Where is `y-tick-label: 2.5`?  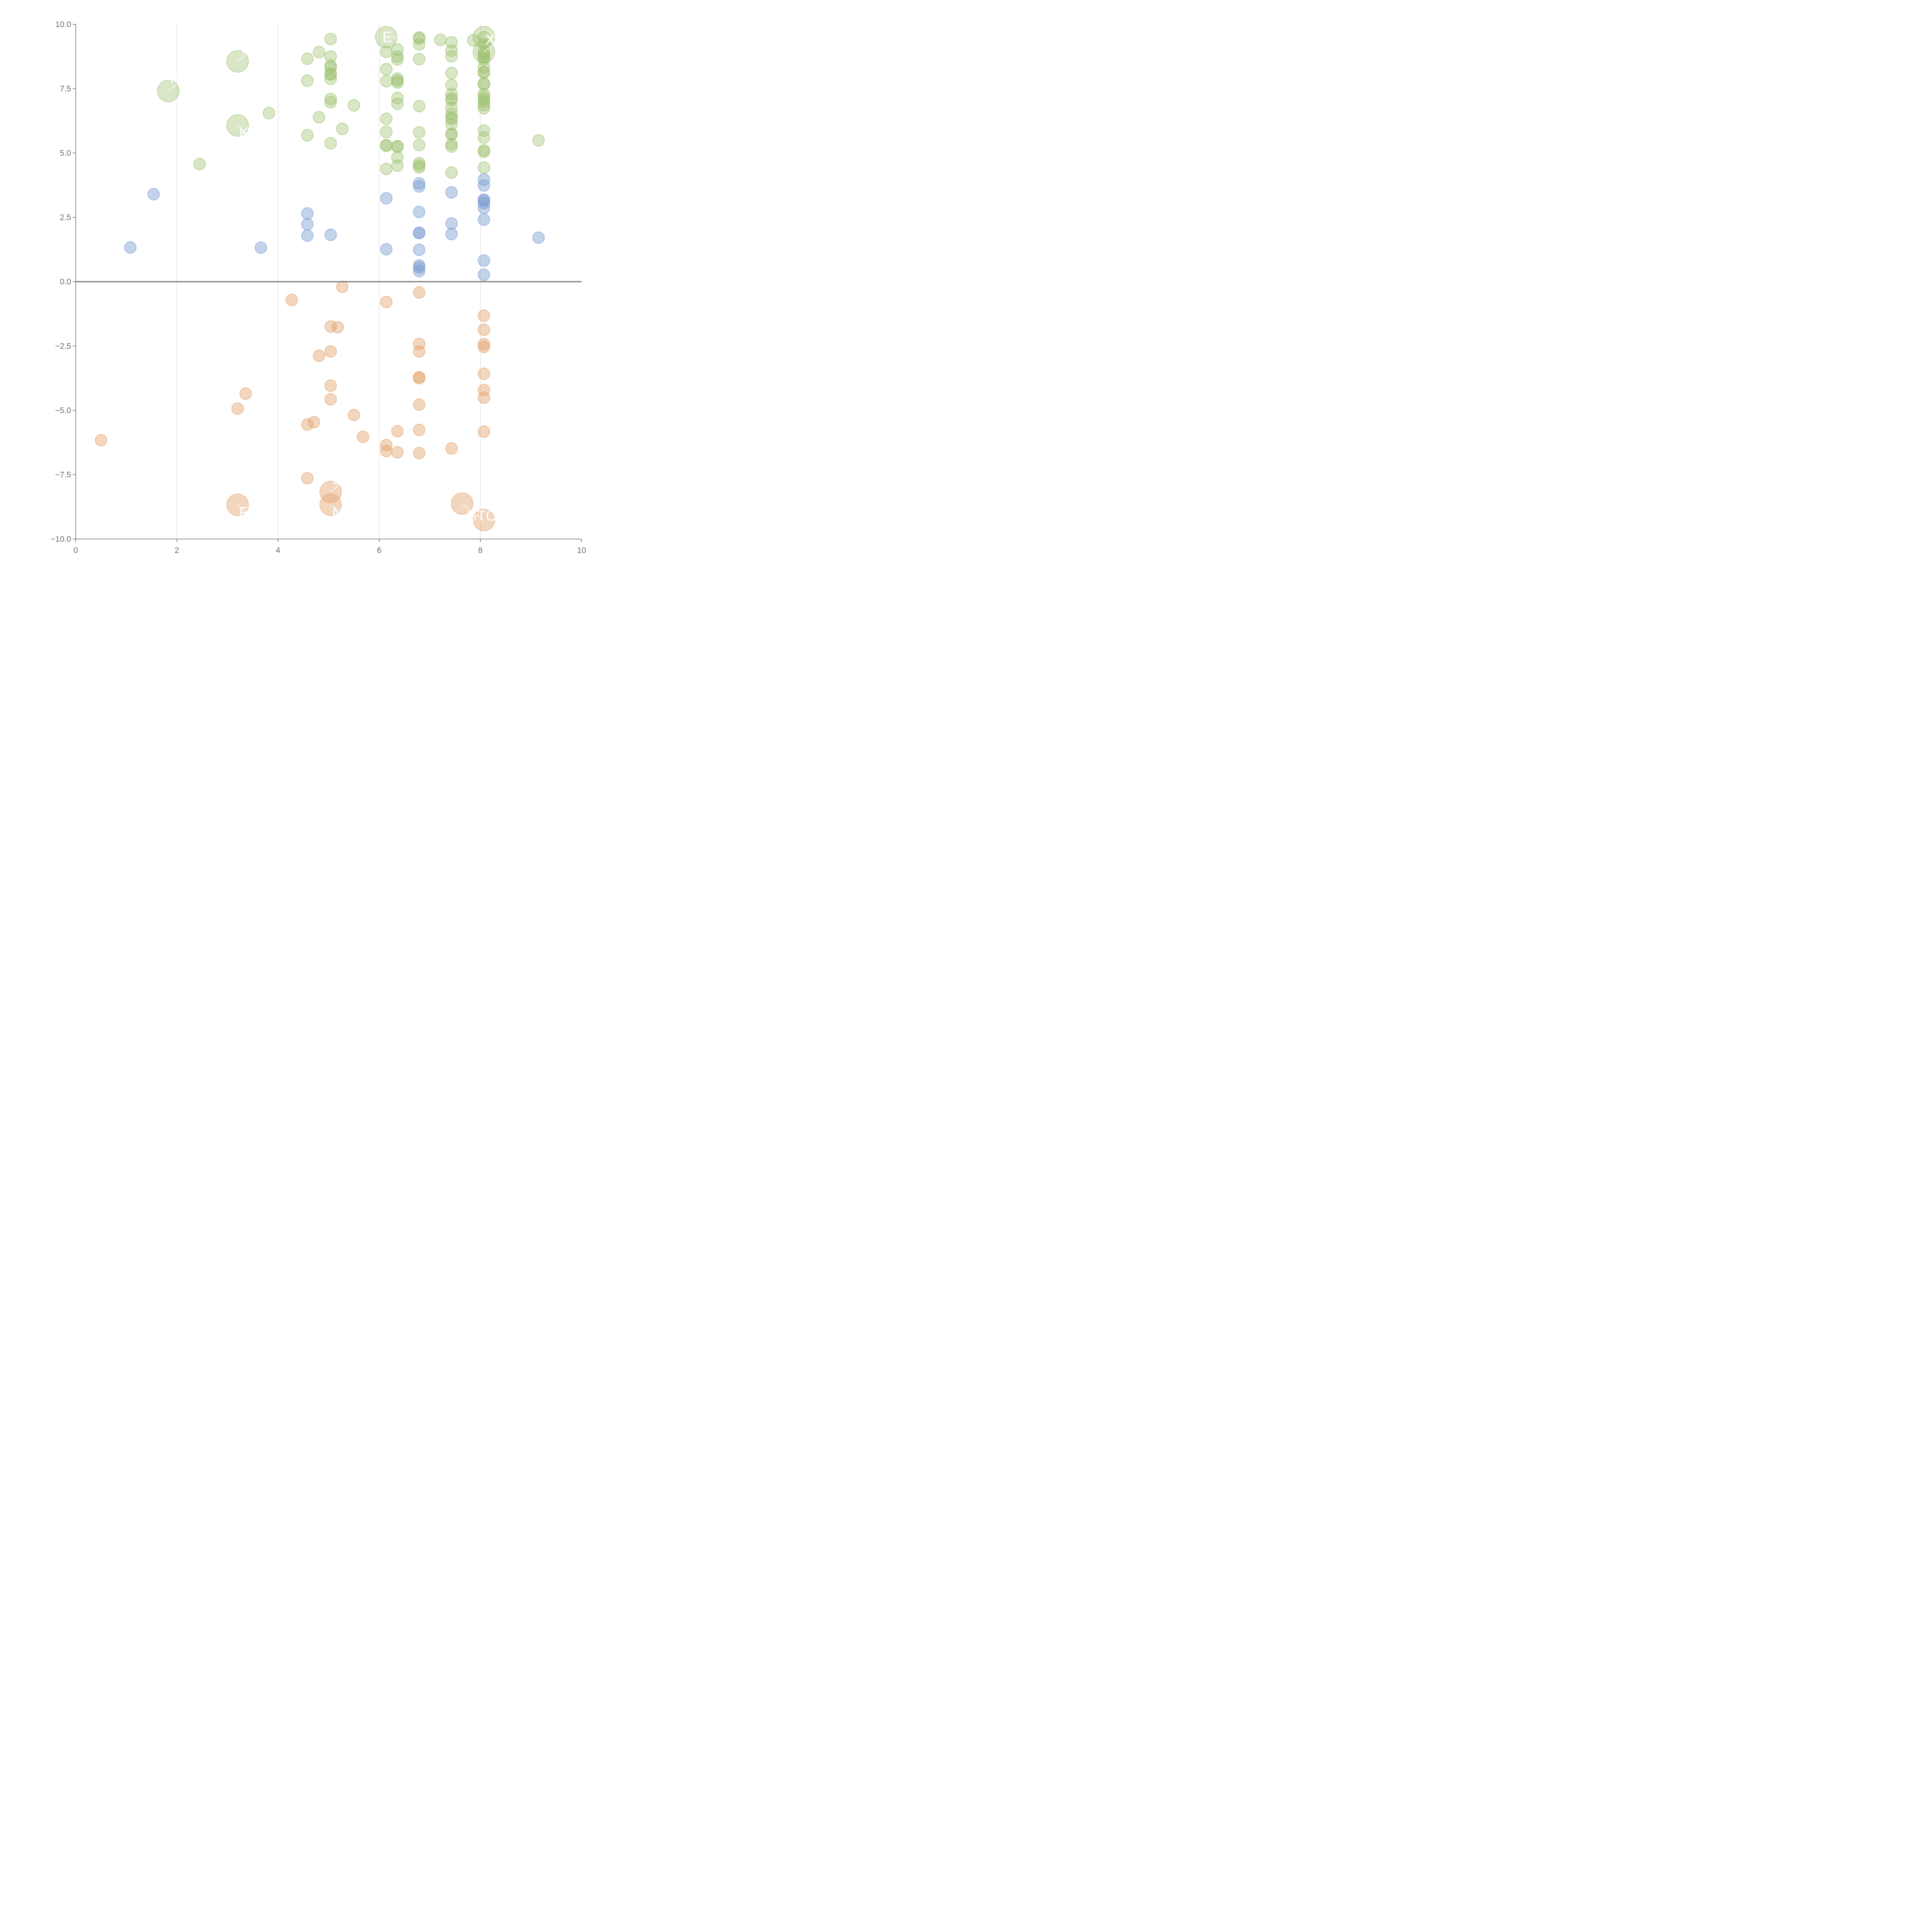
y-tick-label: 2.5 is located at coordinates (66, 218).